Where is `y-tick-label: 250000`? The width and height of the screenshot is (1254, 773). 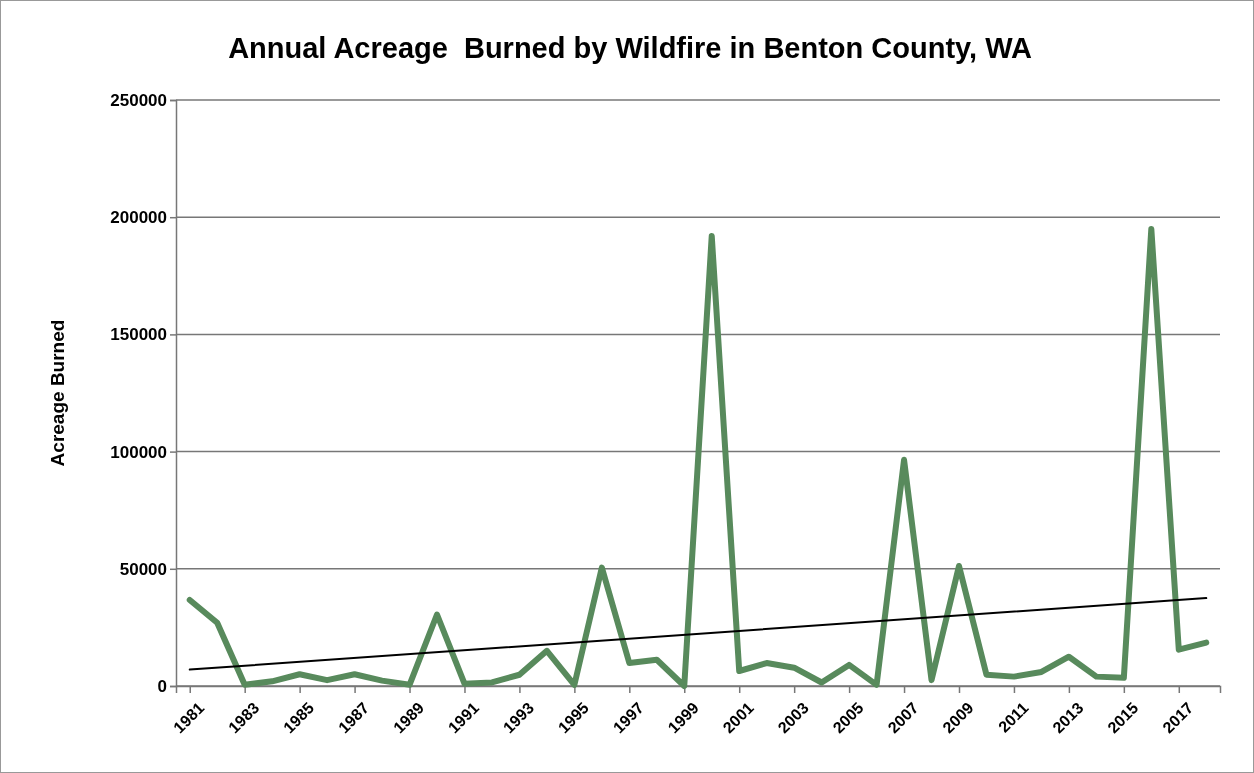
y-tick-label: 250000 is located at coordinates (138, 100).